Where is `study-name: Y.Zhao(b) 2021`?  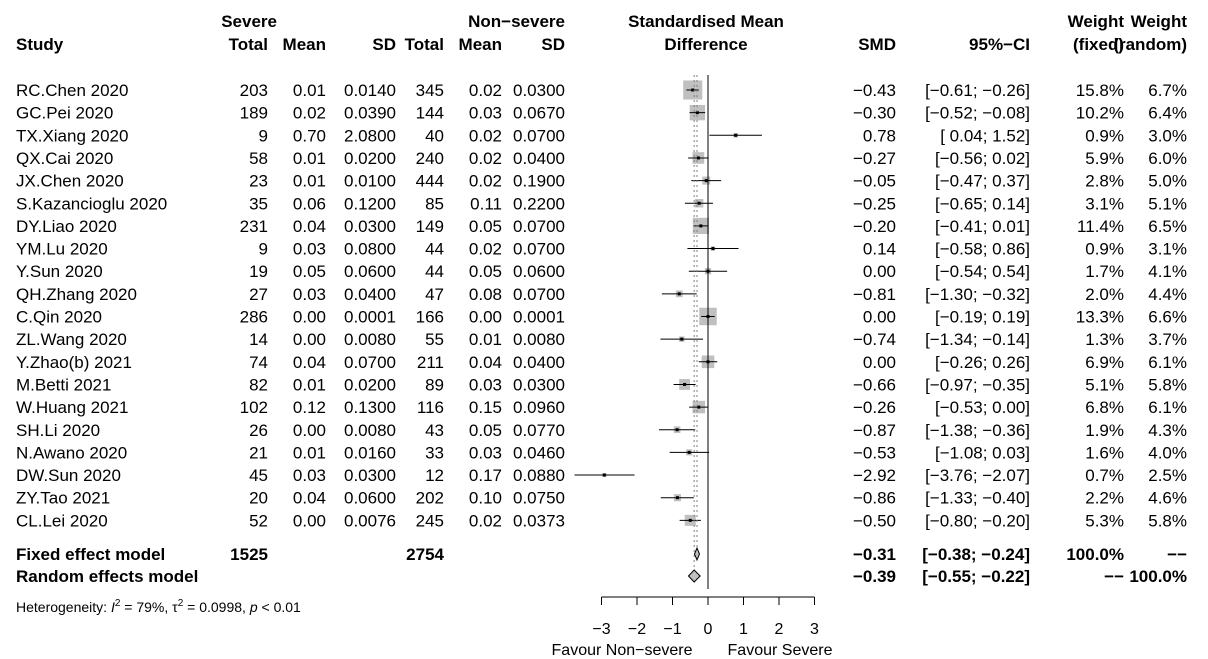
study-name: Y.Zhao(b) 2021 is located at coordinates (74, 362).